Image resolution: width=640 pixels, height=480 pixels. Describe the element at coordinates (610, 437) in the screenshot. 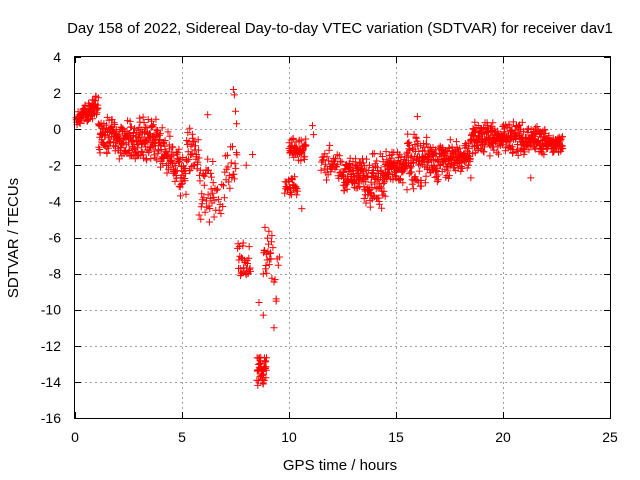

I see `x-tick-label: 25` at that location.